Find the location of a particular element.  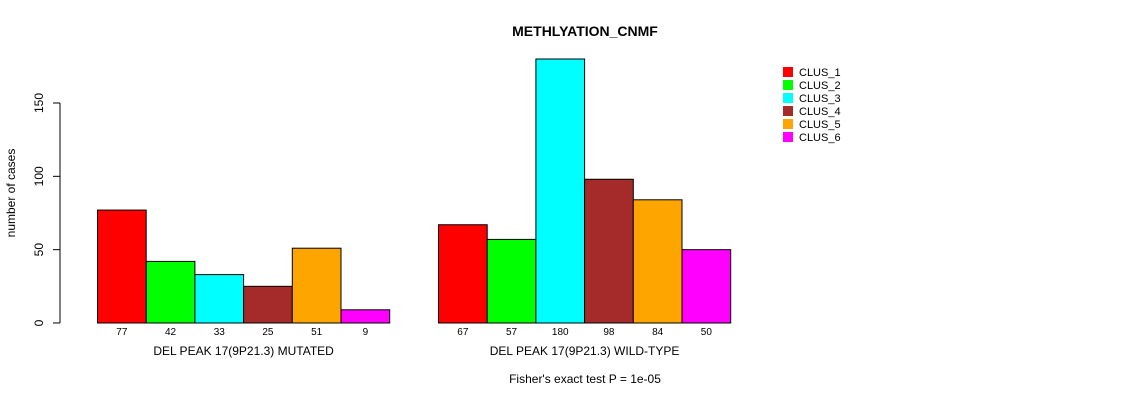

bar-count-label: 98 is located at coordinates (609, 332).